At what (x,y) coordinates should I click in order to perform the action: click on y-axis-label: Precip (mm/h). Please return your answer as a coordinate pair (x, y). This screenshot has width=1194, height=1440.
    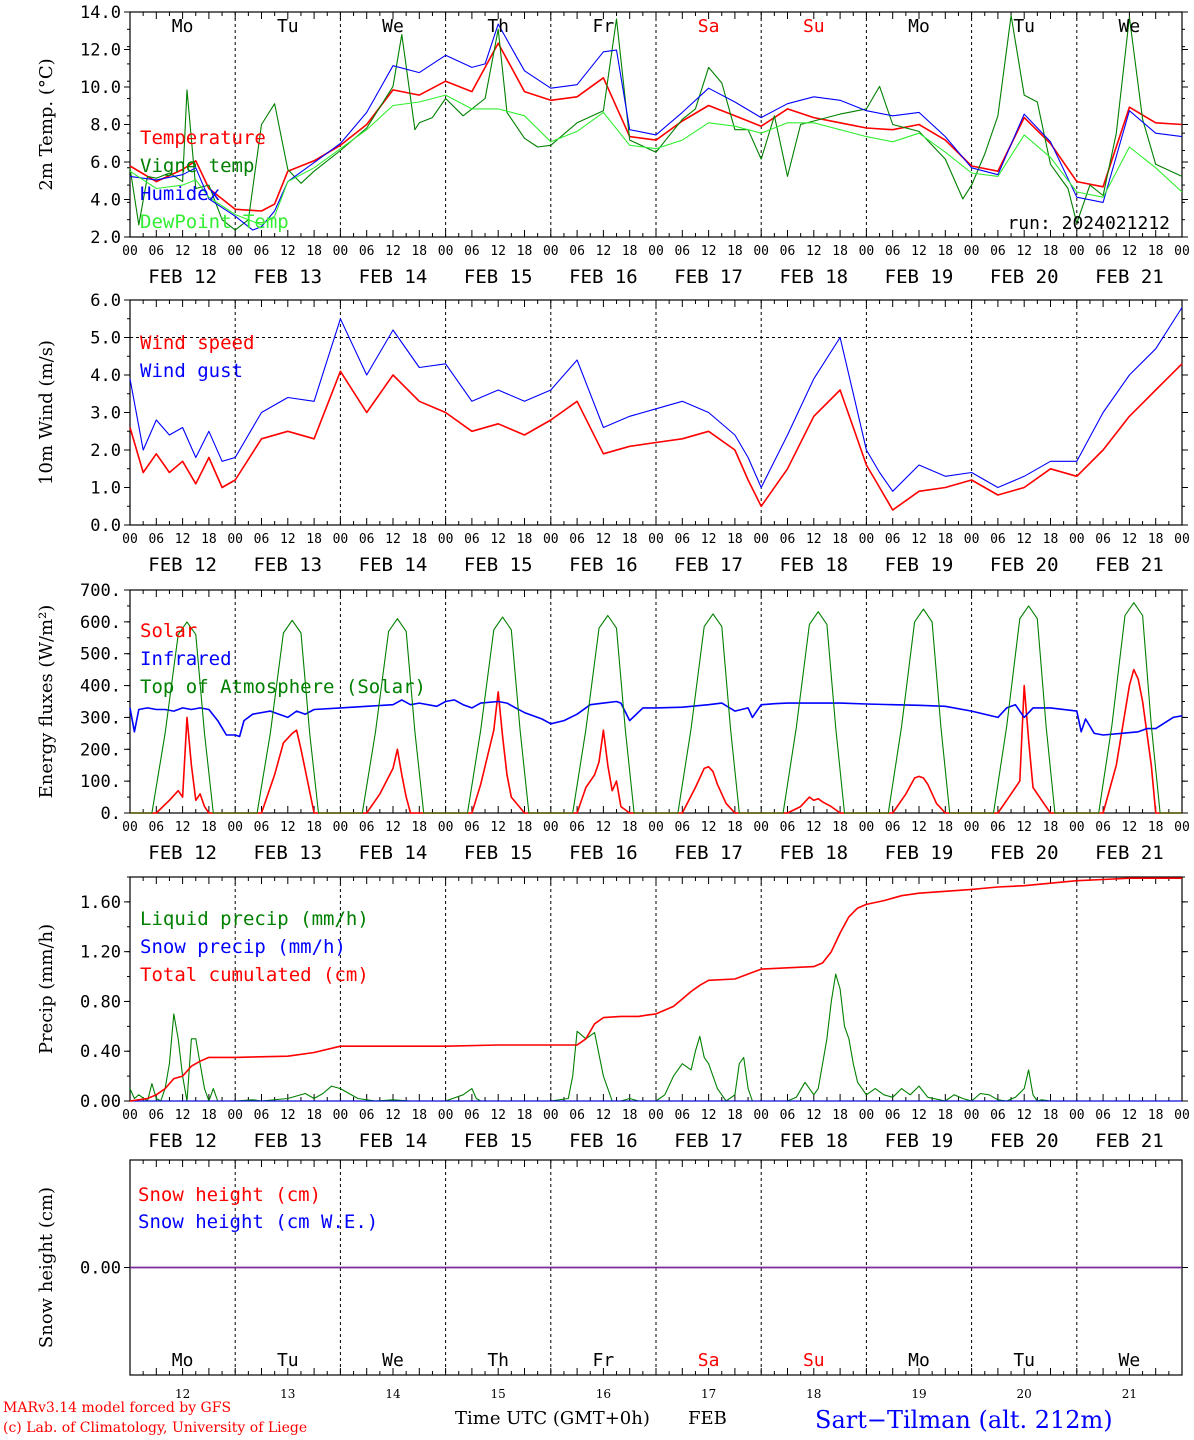
    Looking at the image, I should click on (46, 989).